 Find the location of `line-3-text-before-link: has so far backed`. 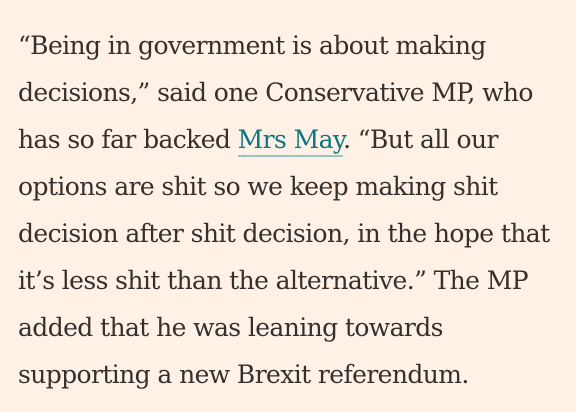

line-3-text-before-link: has so far backed is located at coordinates (128, 139).